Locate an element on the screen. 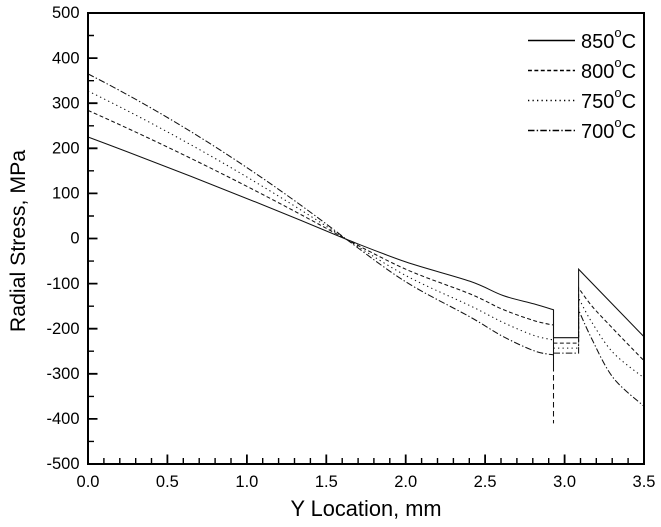 The width and height of the screenshot is (661, 527). svg-text: 500 is located at coordinates (66, 13).